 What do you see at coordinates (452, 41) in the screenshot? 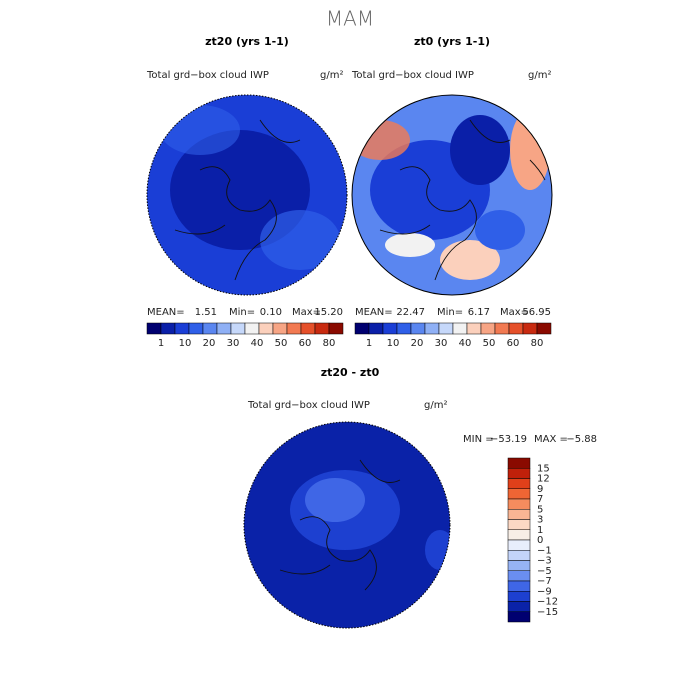
I see `panel-title: zt0 (yrs 1-1)` at bounding box center [452, 41].